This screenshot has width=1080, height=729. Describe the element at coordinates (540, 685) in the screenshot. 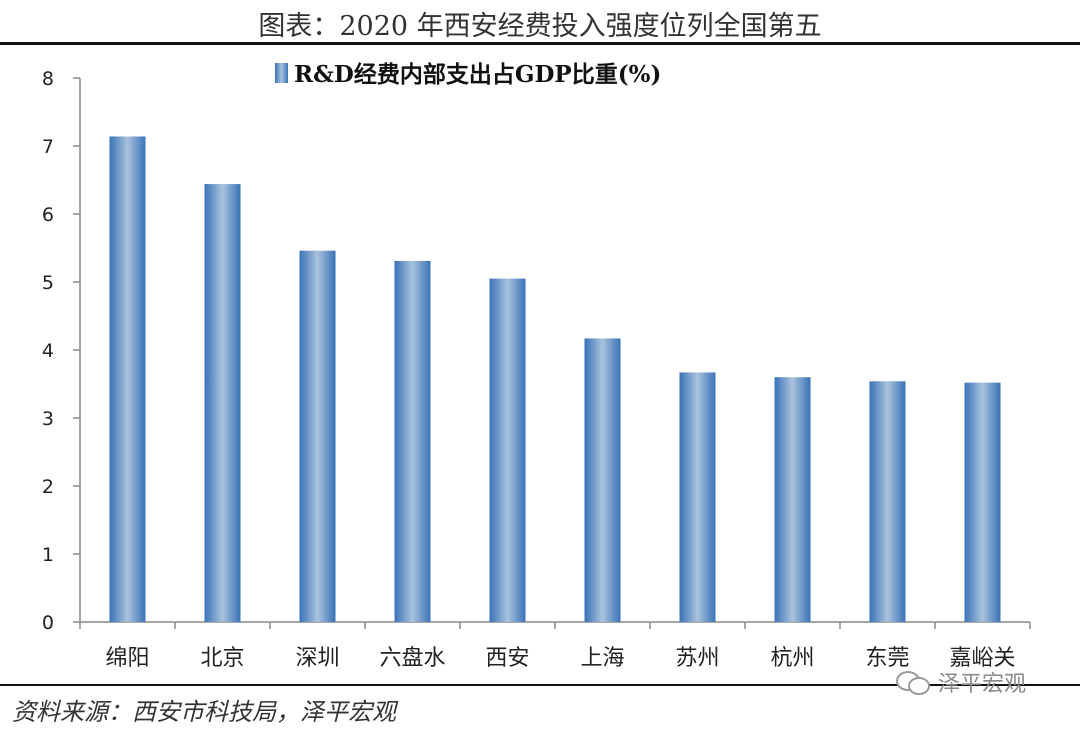

I see `bottom-rule` at that location.